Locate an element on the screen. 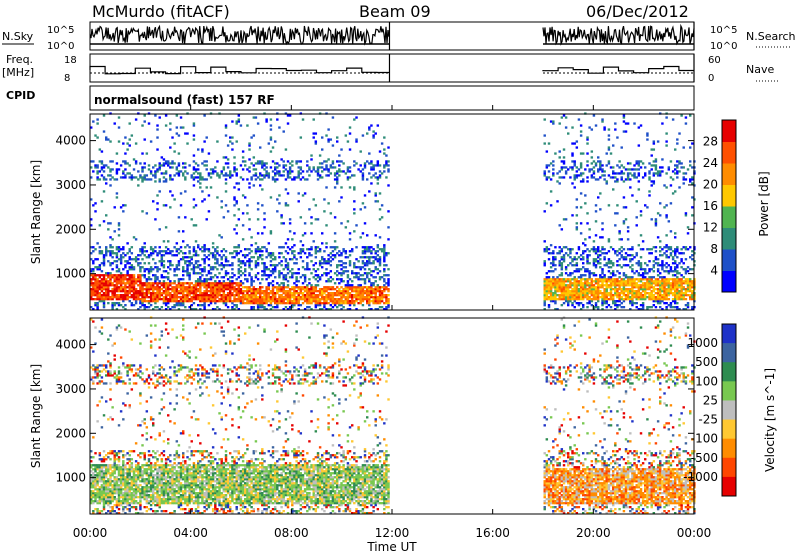  freq-label: Freq. is located at coordinates (19, 59).